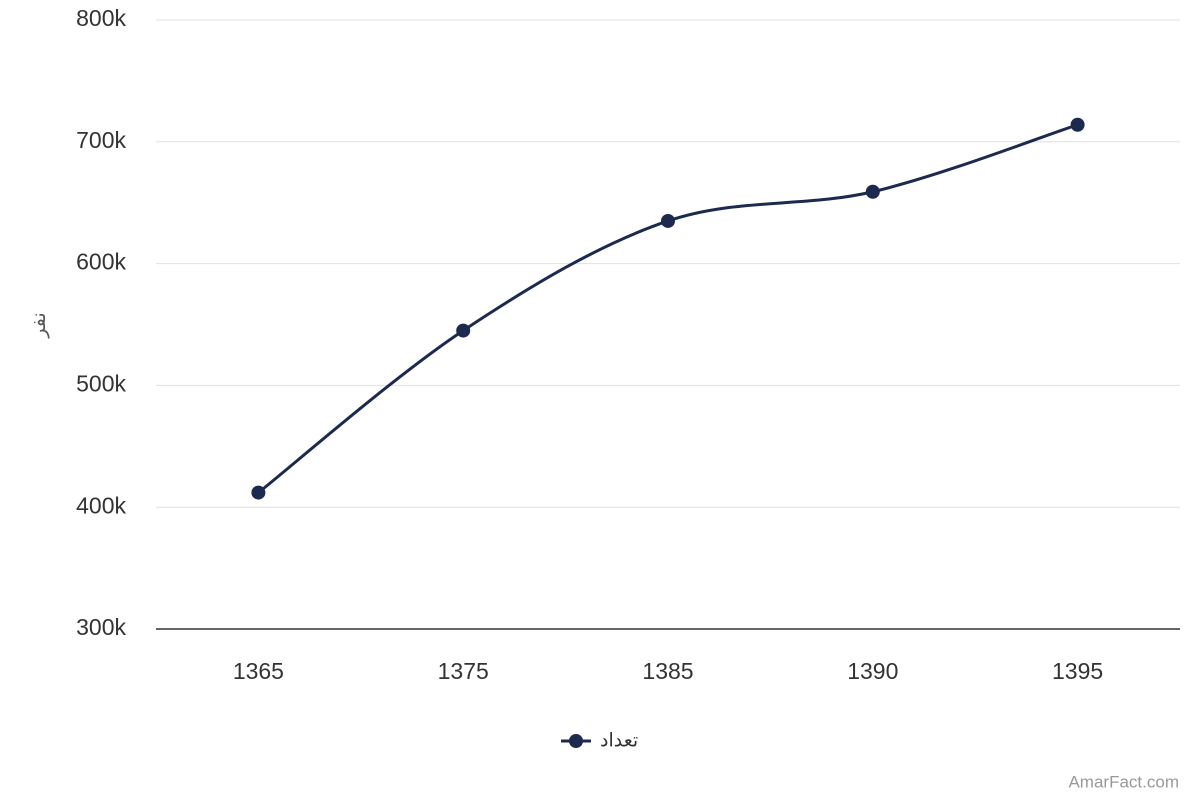 The image size is (1200, 800). I want to click on x-tick-label: 1390, so click(872, 671).